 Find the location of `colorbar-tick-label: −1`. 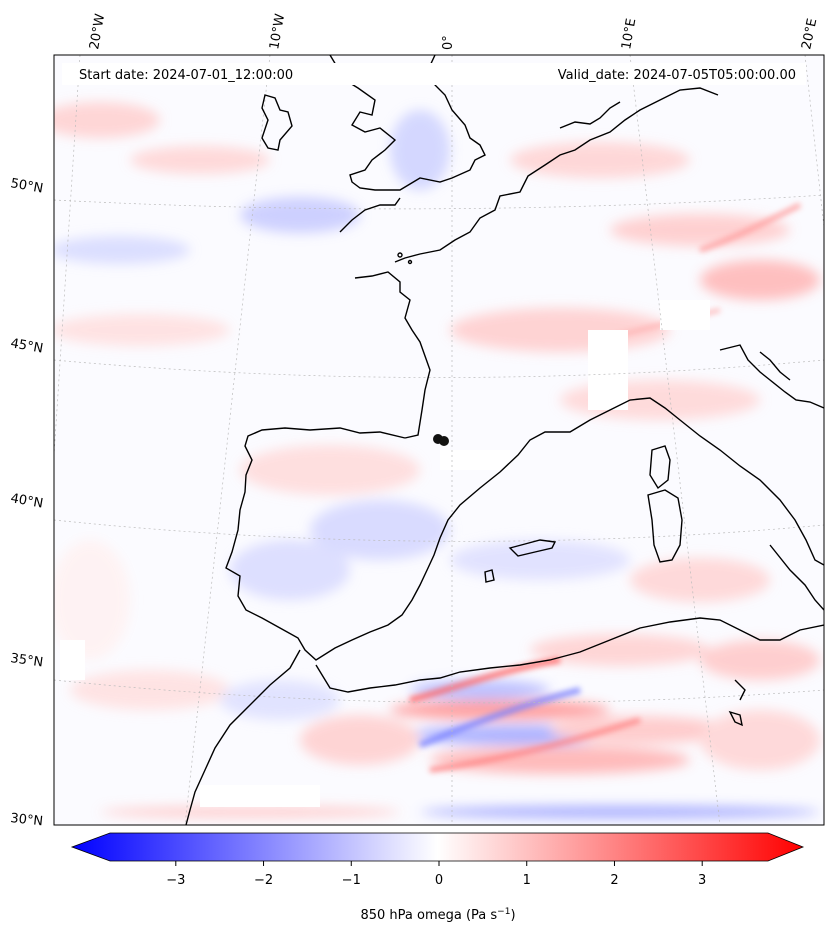

colorbar-tick-label: −1 is located at coordinates (351, 880).